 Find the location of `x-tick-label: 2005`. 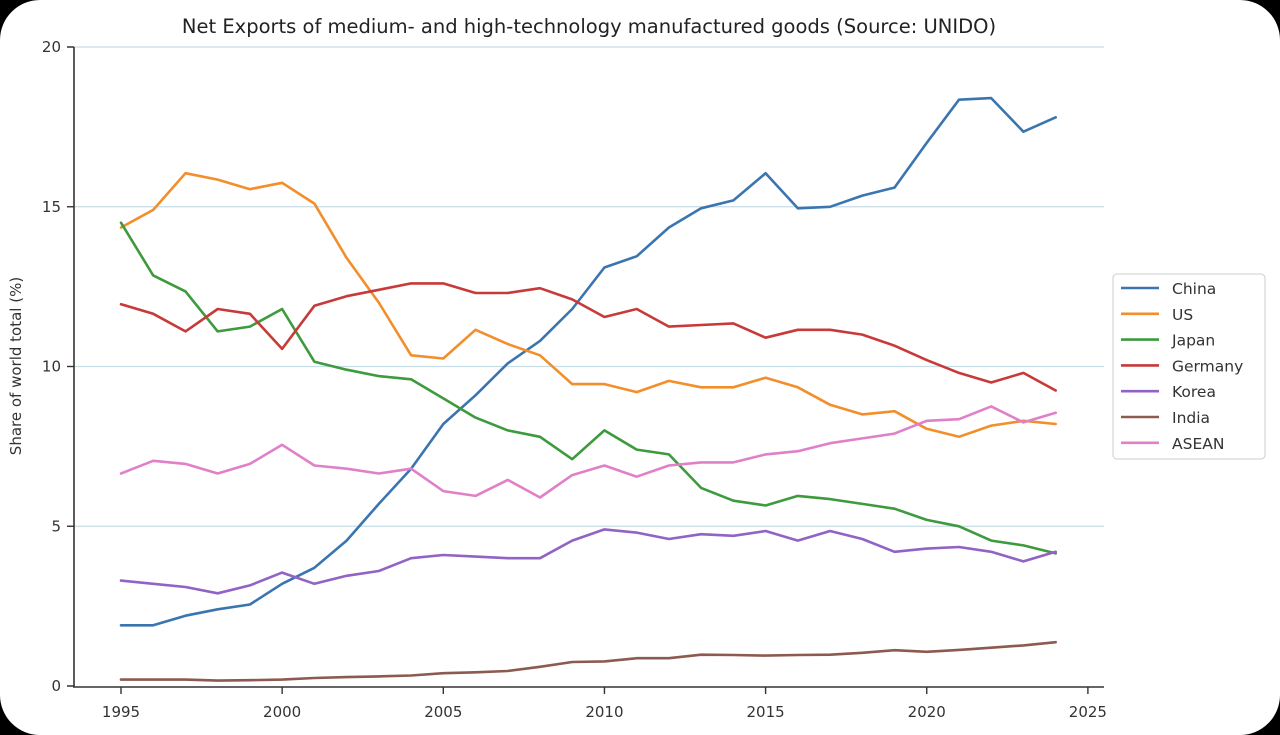

x-tick-label: 2005 is located at coordinates (443, 712).